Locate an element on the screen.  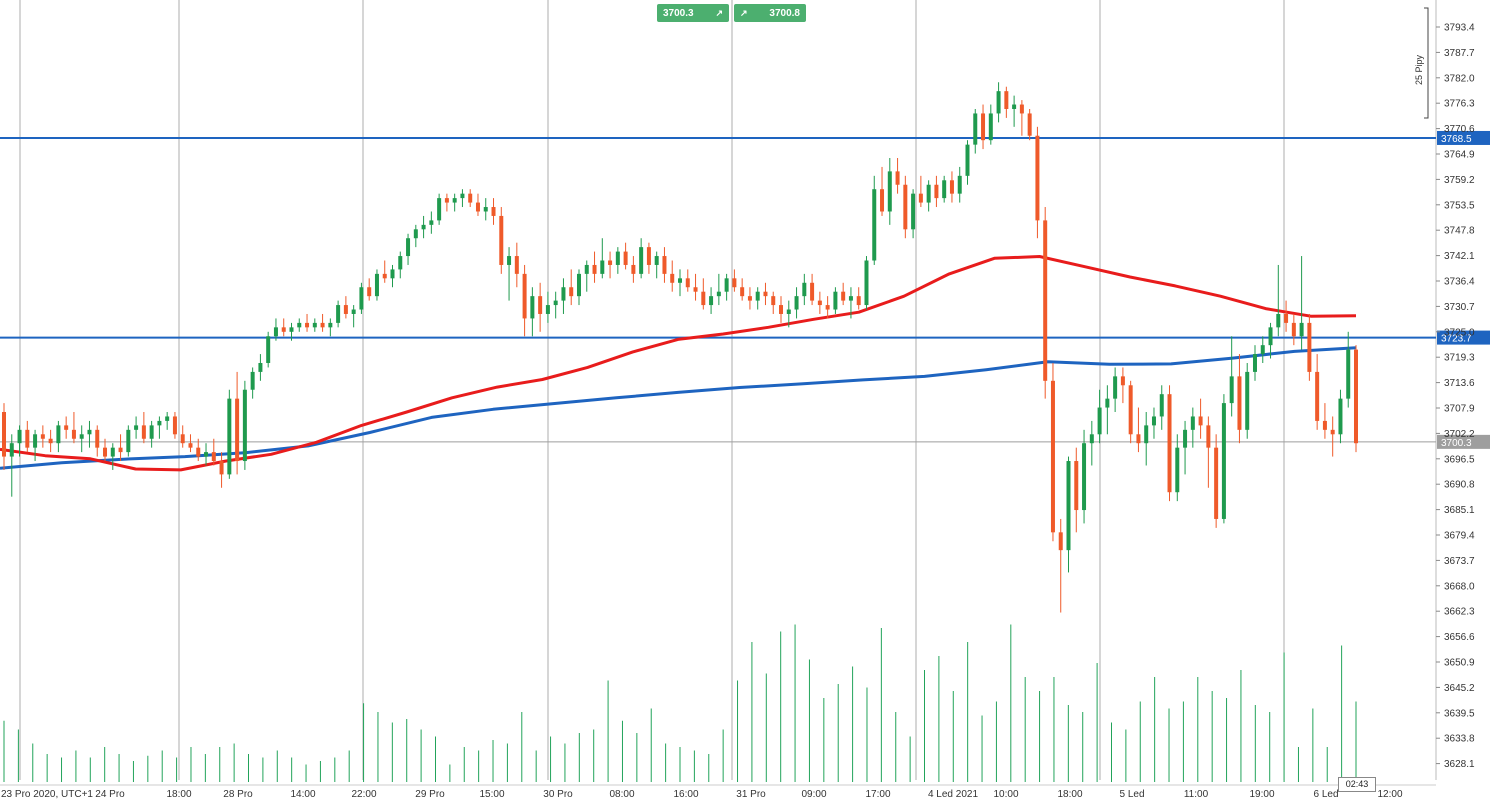
time-tick-label: 28 Pro is located at coordinates (238, 794).